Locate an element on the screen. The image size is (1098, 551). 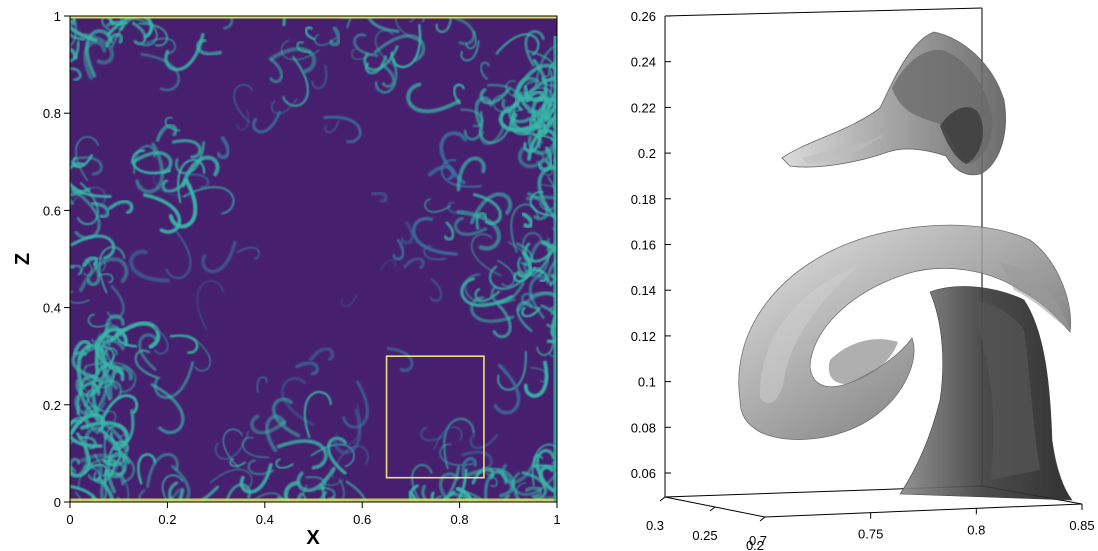
z-tick-label: 0.24 is located at coordinates (643, 62).